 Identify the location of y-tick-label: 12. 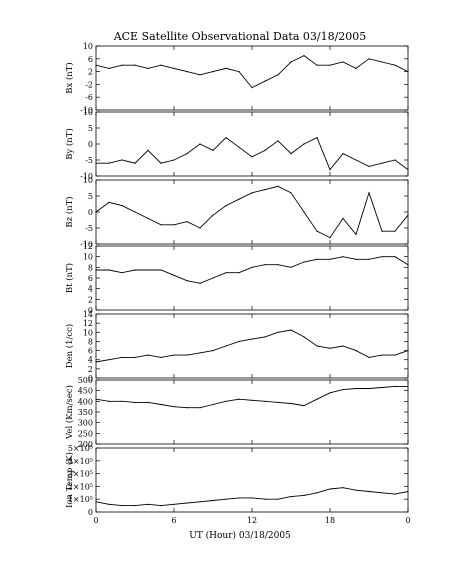
(88, 246).